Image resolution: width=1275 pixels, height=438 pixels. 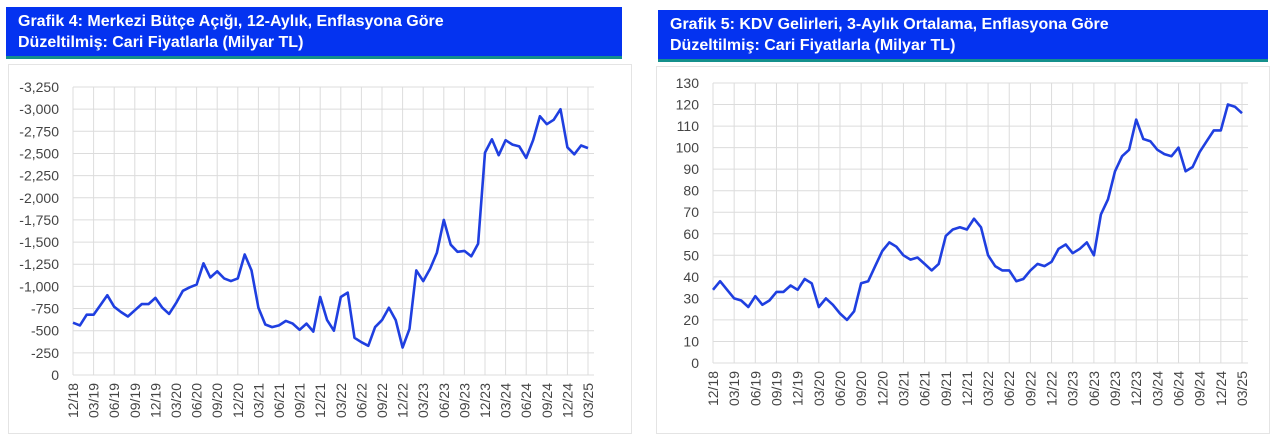 What do you see at coordinates (691, 212) in the screenshot?
I see `y-tick-label: 70` at bounding box center [691, 212].